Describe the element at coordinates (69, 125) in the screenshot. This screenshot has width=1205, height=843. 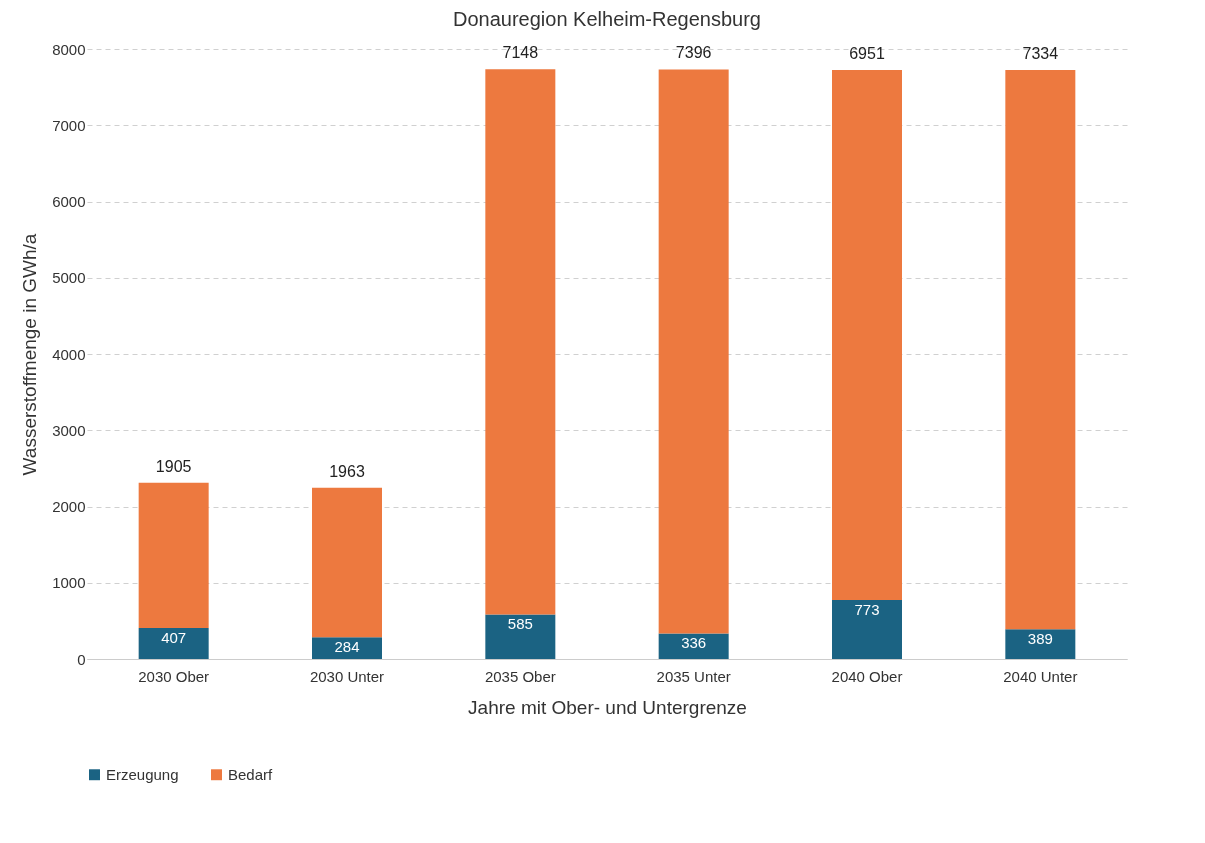
I see `y-tick-label: 7000` at that location.